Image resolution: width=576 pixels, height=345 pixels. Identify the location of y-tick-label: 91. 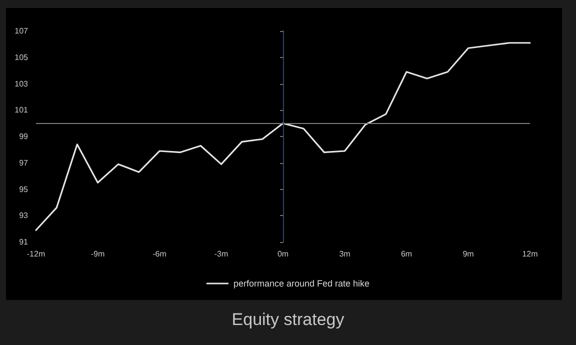
(24, 242).